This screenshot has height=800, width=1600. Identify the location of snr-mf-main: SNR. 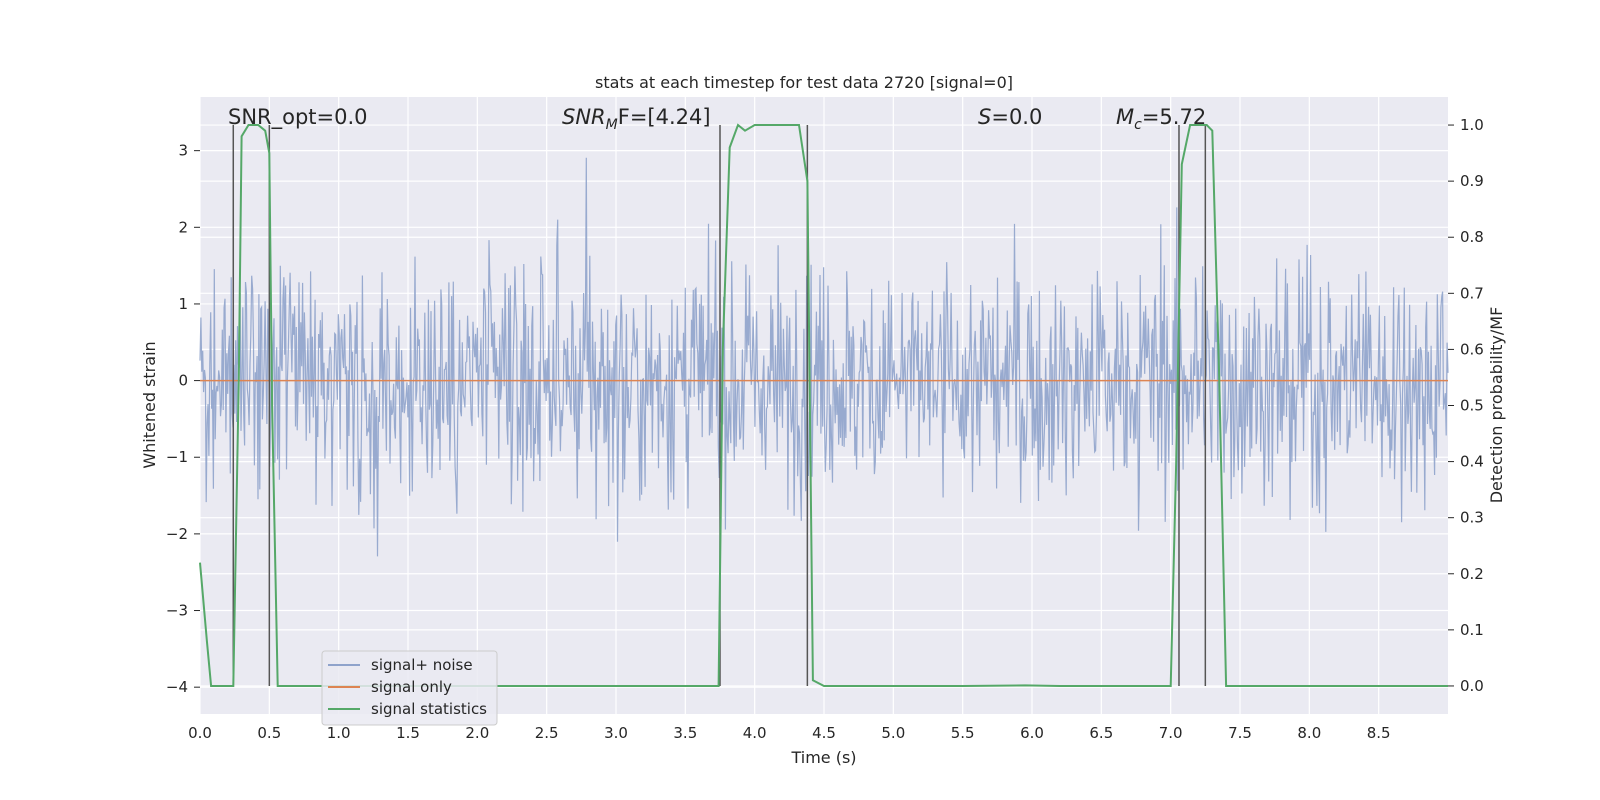
(584, 117).